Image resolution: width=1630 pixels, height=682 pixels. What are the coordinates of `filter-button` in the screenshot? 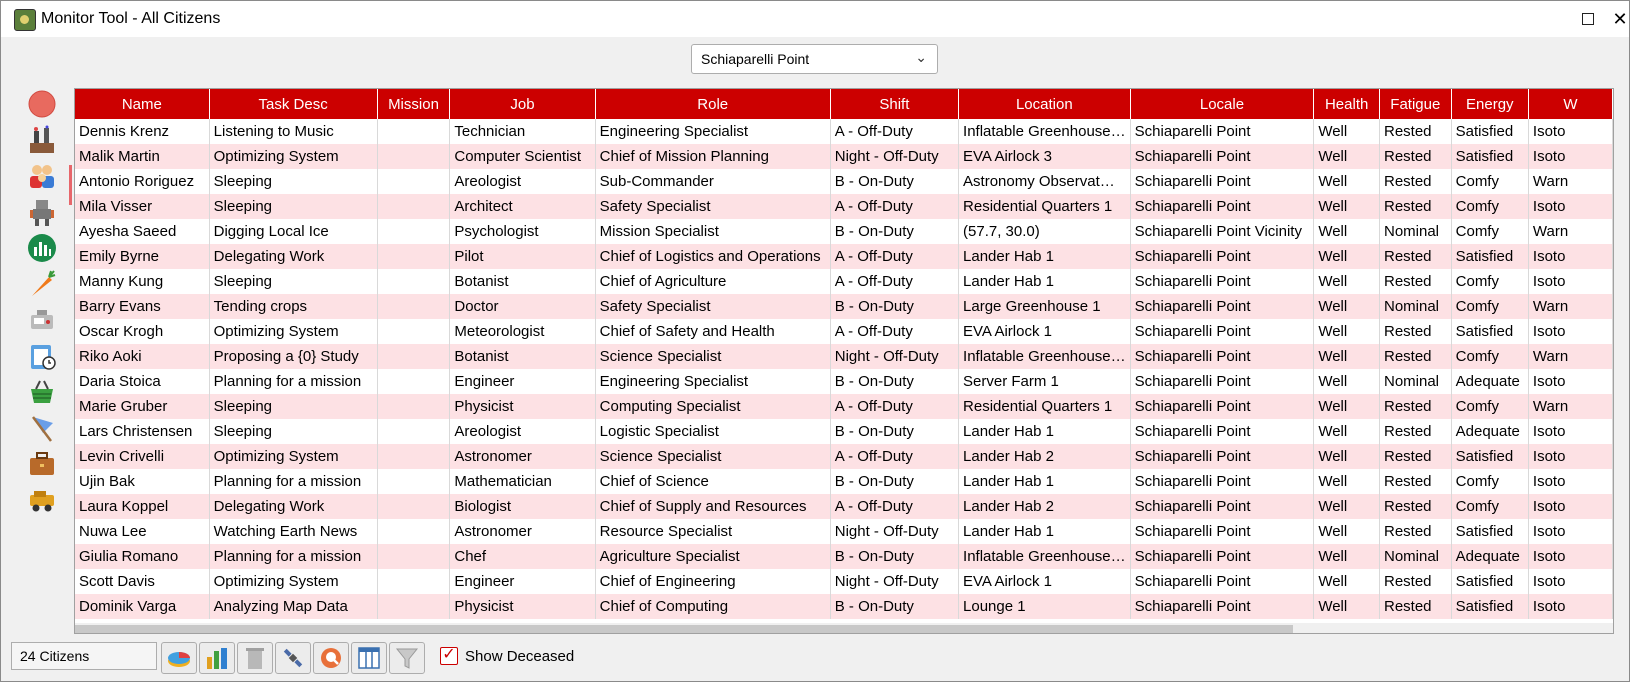 It's located at (407, 658).